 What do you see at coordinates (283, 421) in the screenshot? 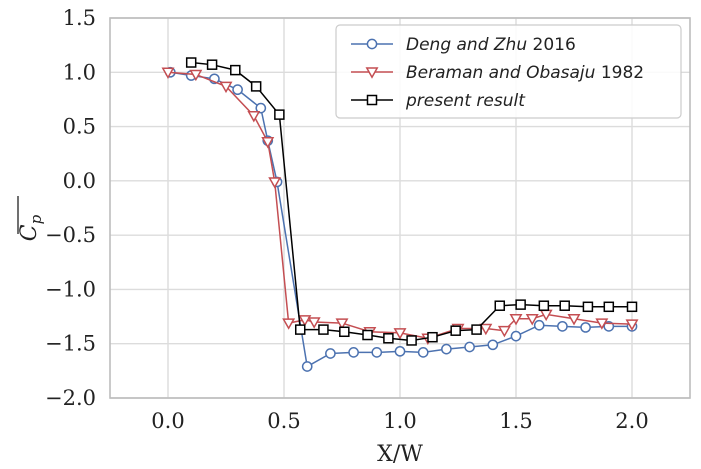
I see `x-tick-label: 0.5` at bounding box center [283, 421].